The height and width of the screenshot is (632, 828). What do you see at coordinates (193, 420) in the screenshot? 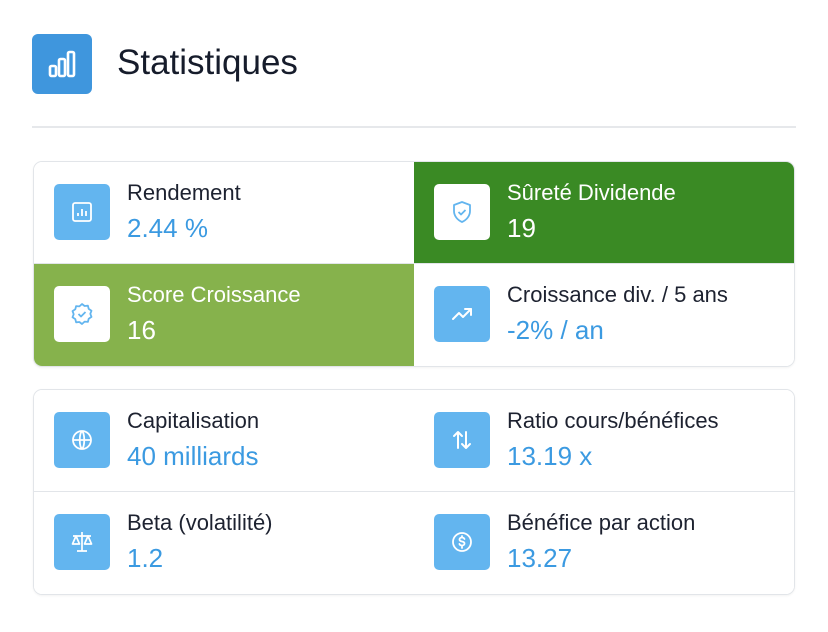
I see `stat-label: Capitalisation` at bounding box center [193, 420].